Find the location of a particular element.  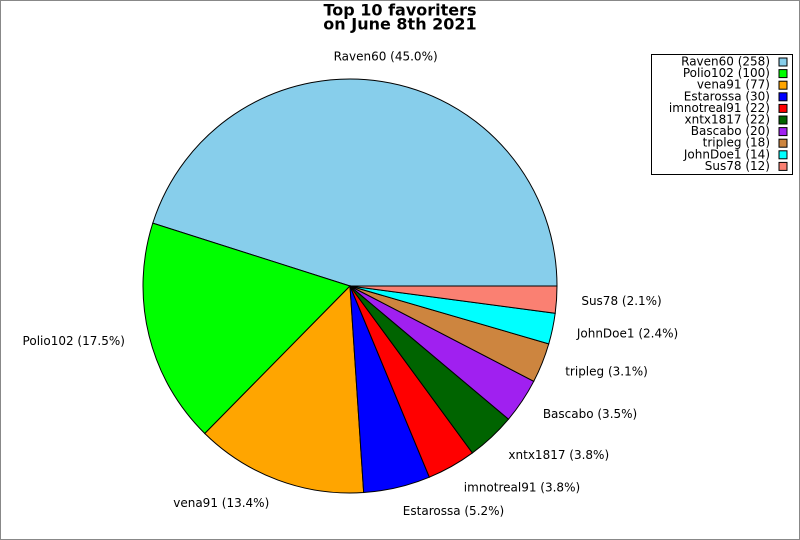

slice-label: Polio102 (17.5%) is located at coordinates (74, 341).